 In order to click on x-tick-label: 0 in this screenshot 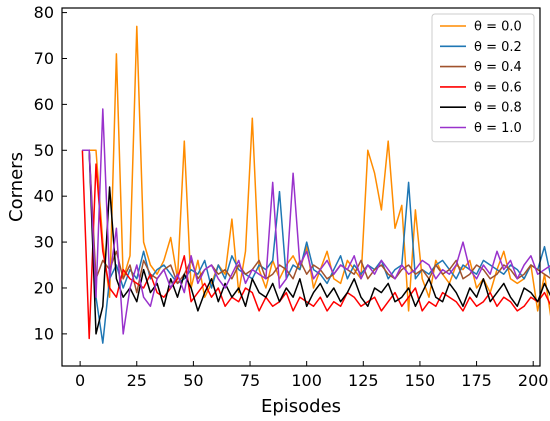, I will do `click(80, 380)`.